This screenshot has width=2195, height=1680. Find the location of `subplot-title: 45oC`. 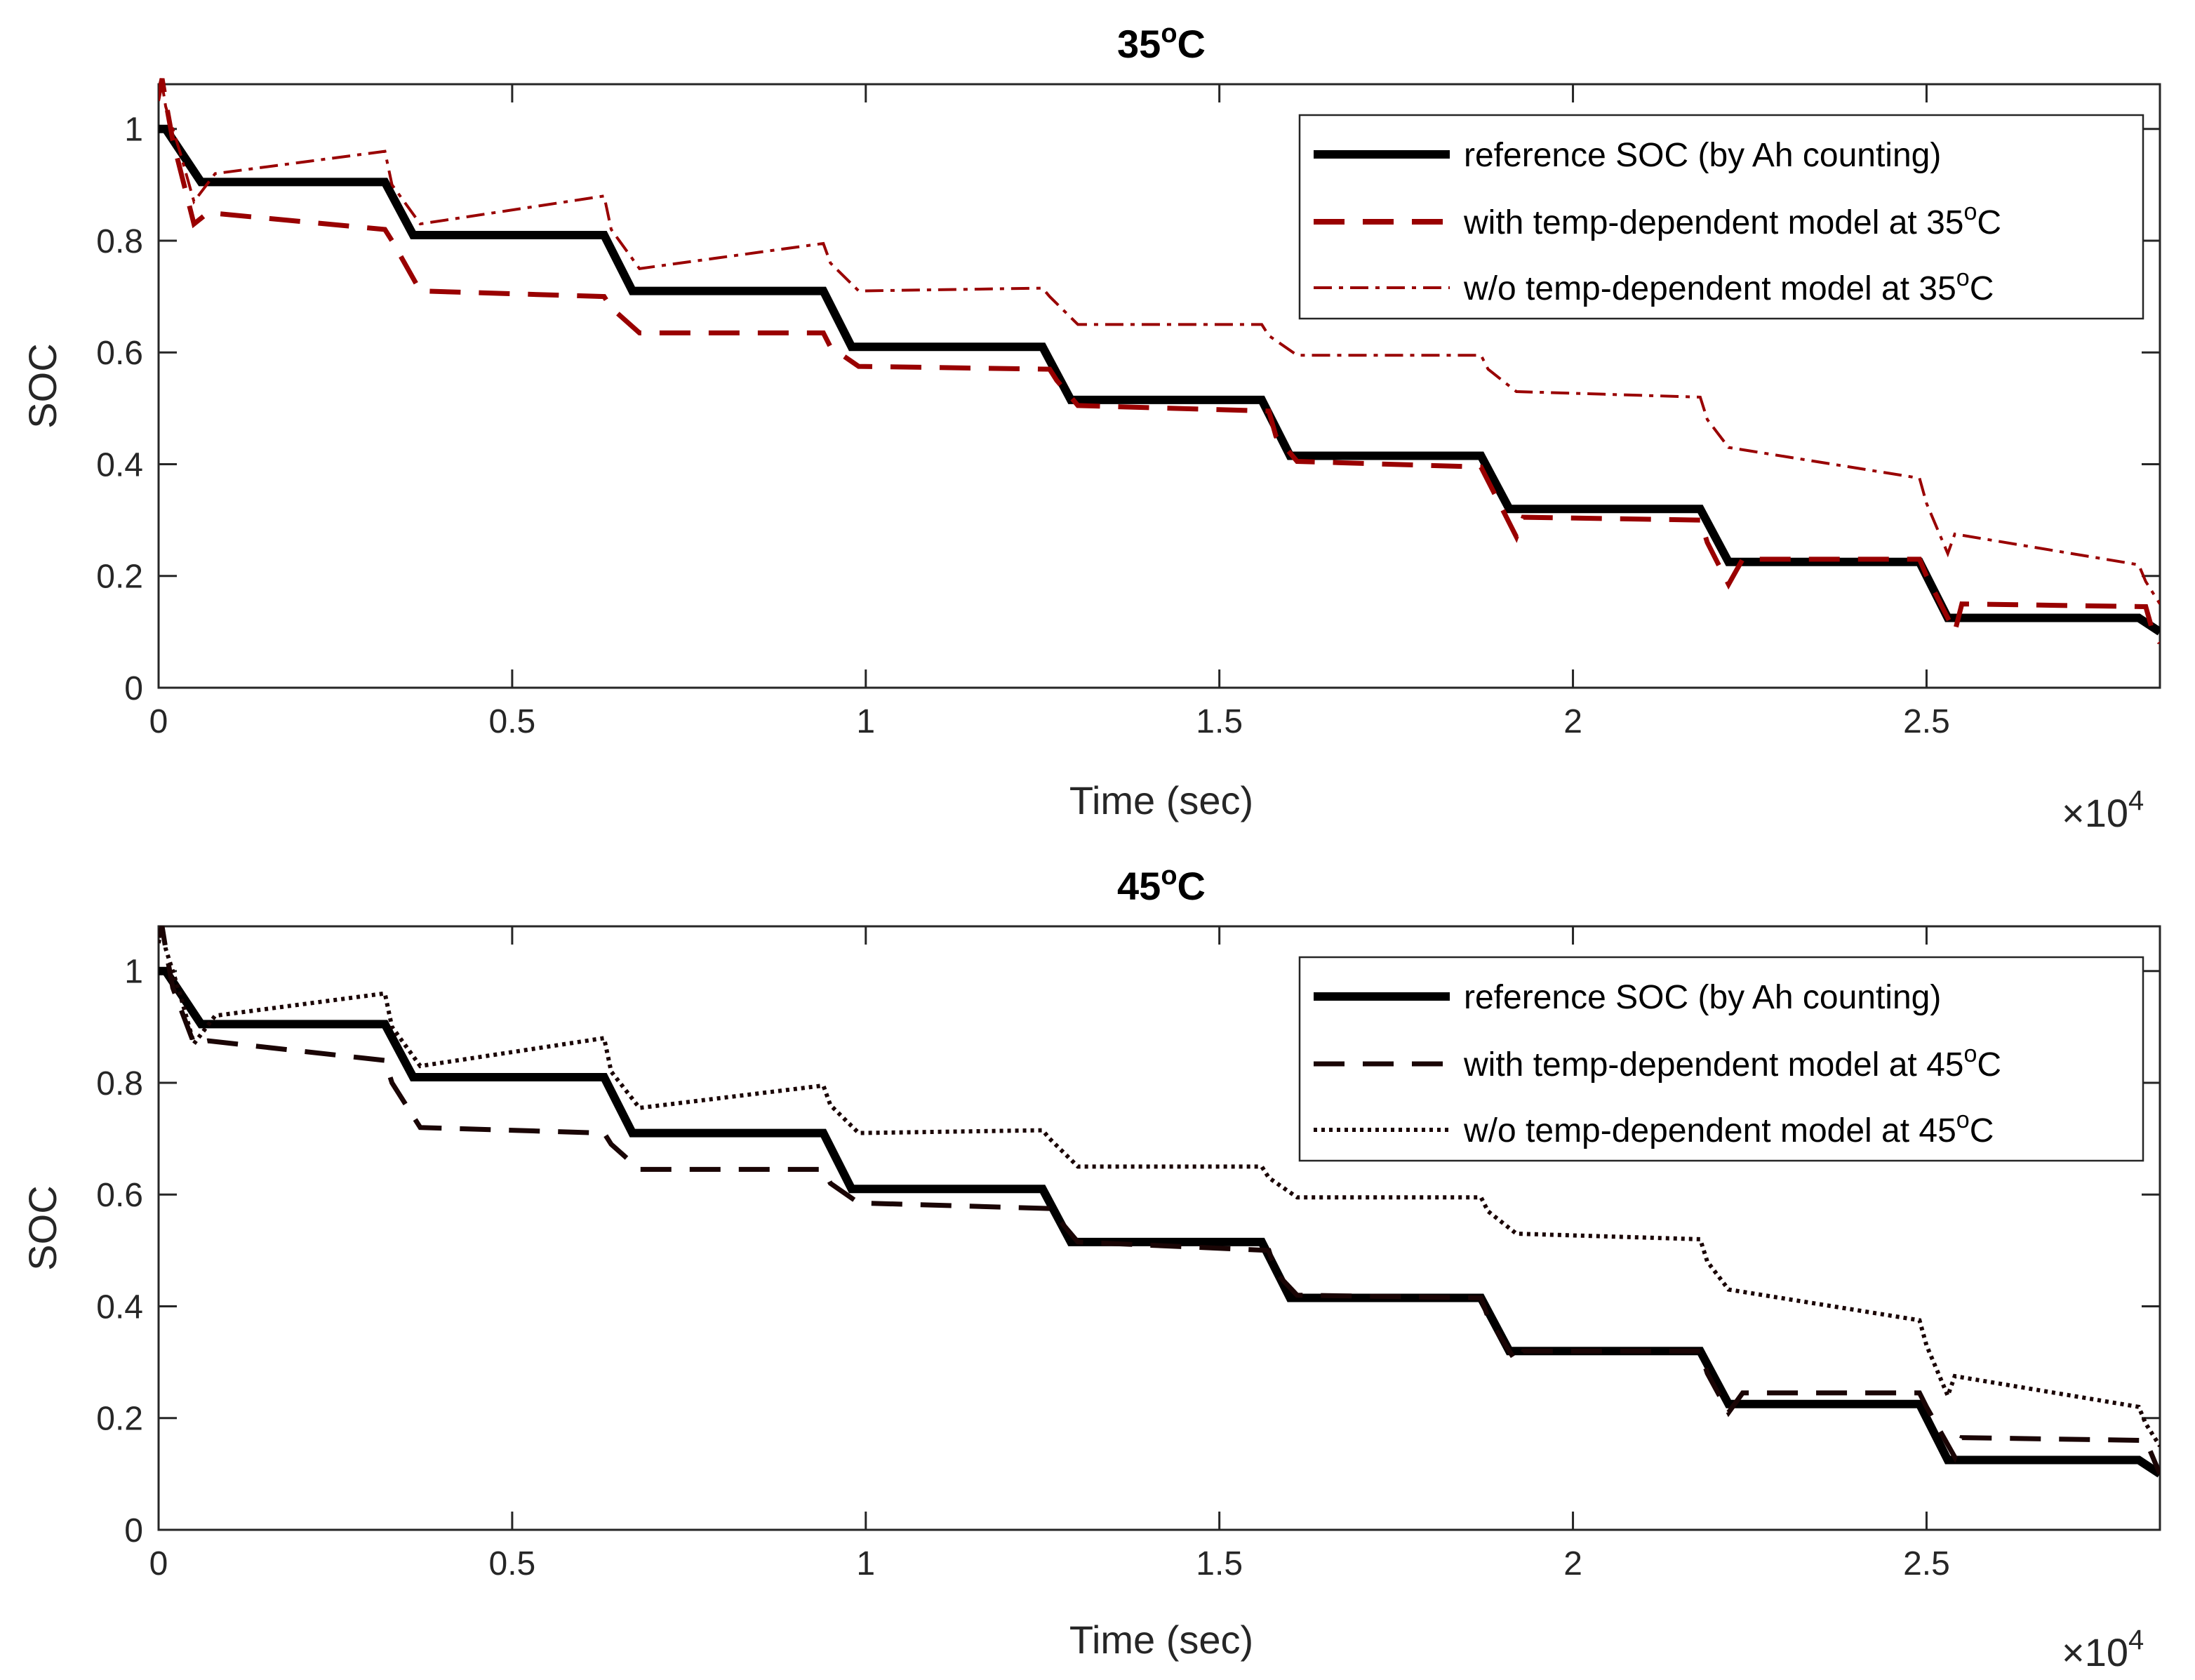

subplot-title: 45oC is located at coordinates (1161, 884).